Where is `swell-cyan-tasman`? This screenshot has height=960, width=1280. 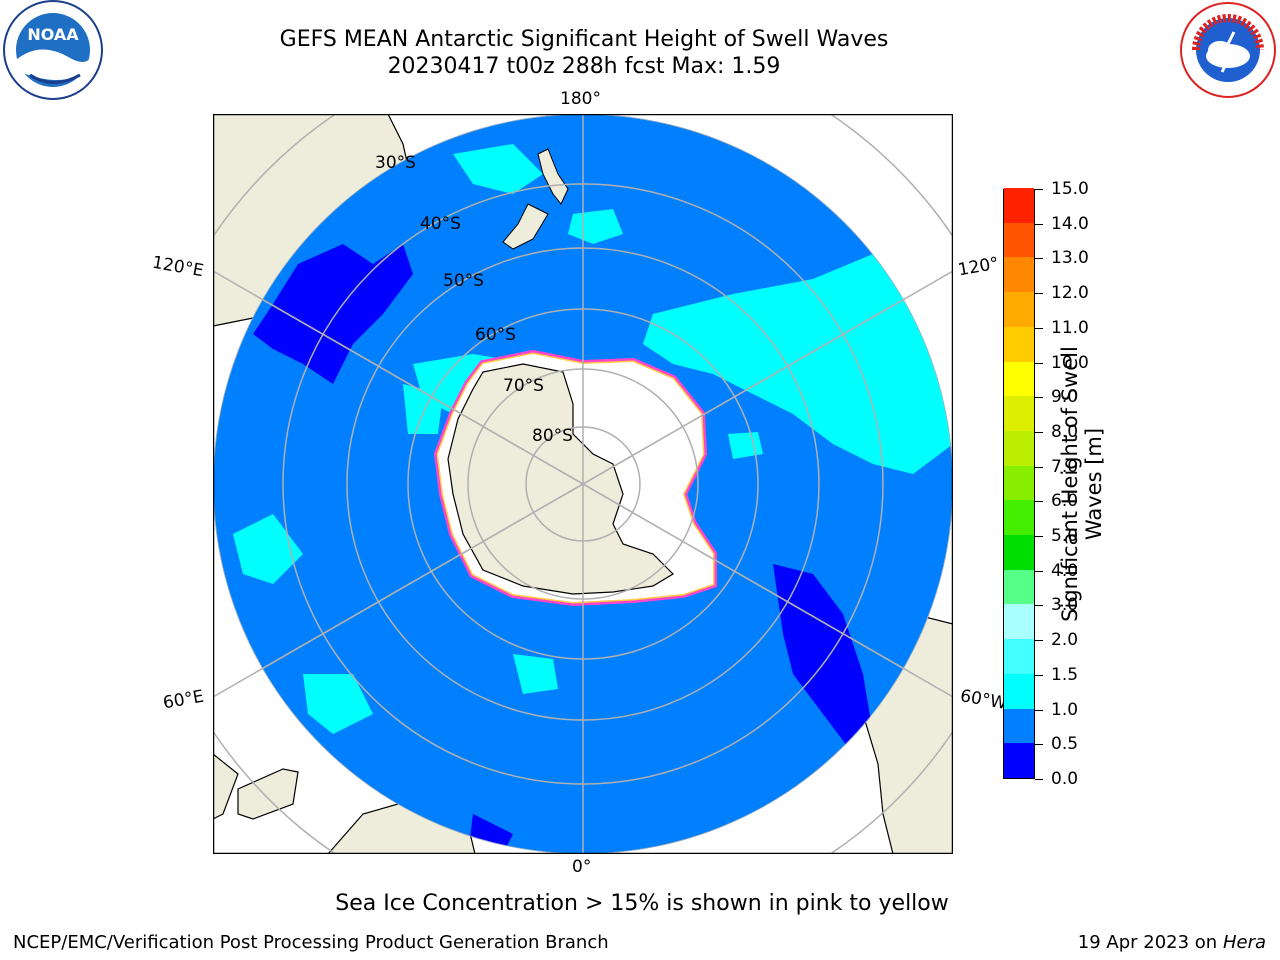 swell-cyan-tasman is located at coordinates (498, 169).